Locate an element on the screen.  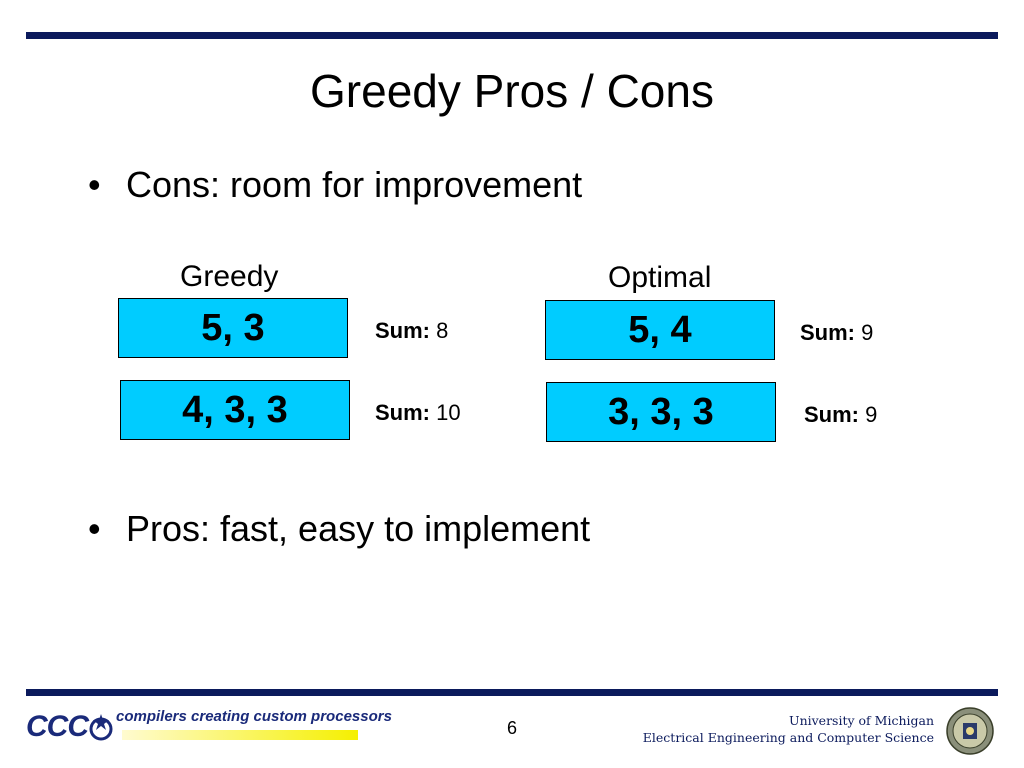
greedy-box-1: 5, 3 is located at coordinates (233, 328).